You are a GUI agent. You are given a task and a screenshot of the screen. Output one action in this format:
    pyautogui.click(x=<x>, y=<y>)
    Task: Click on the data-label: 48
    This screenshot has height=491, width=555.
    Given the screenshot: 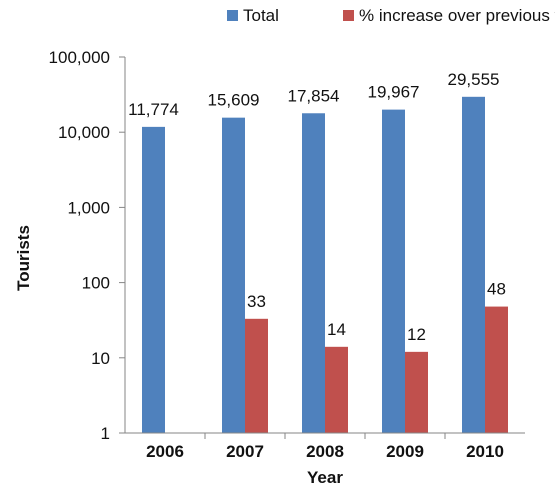 What is the action you would take?
    pyautogui.click(x=496, y=289)
    